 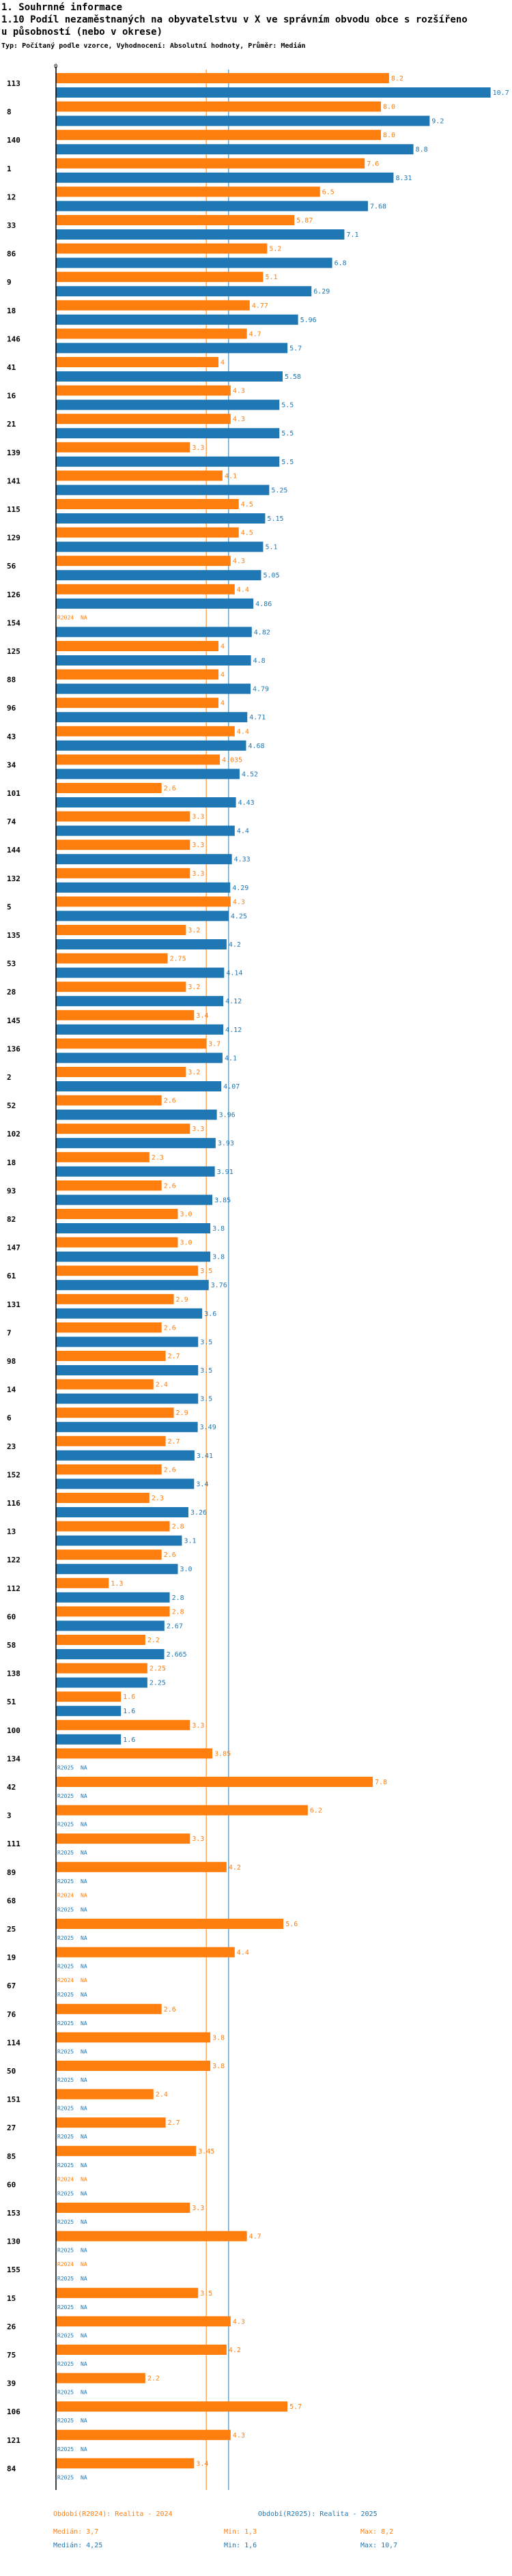 I want to click on value-label-2025: 4.33, so click(x=242, y=859).